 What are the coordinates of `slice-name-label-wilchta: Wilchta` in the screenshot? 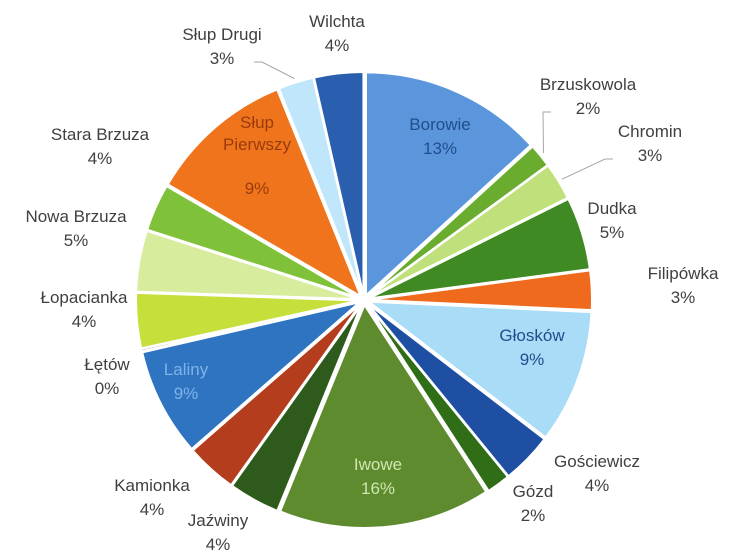 It's located at (337, 21).